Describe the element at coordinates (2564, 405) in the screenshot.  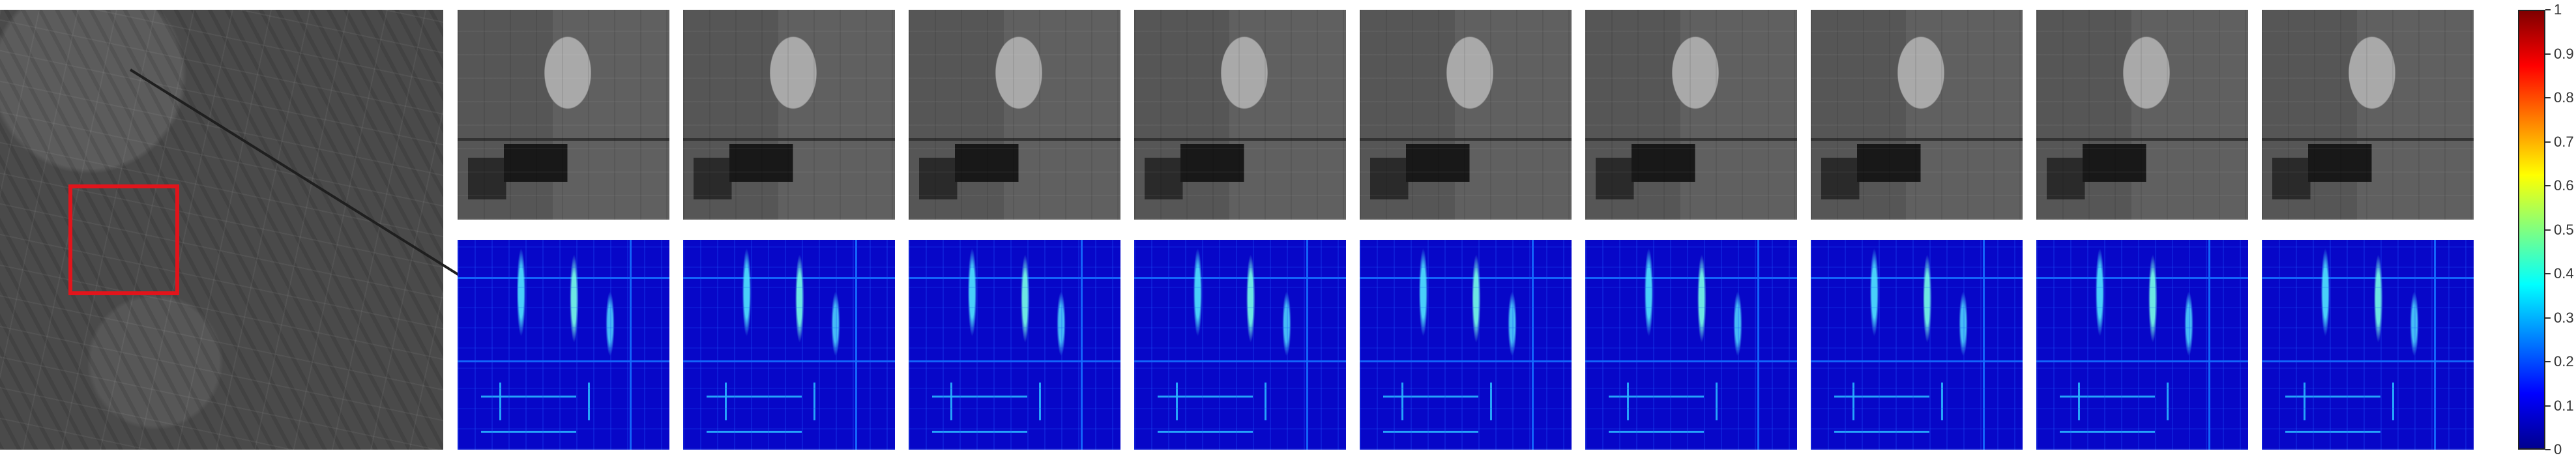
I see `colorbar-tick-label: 0.1` at that location.